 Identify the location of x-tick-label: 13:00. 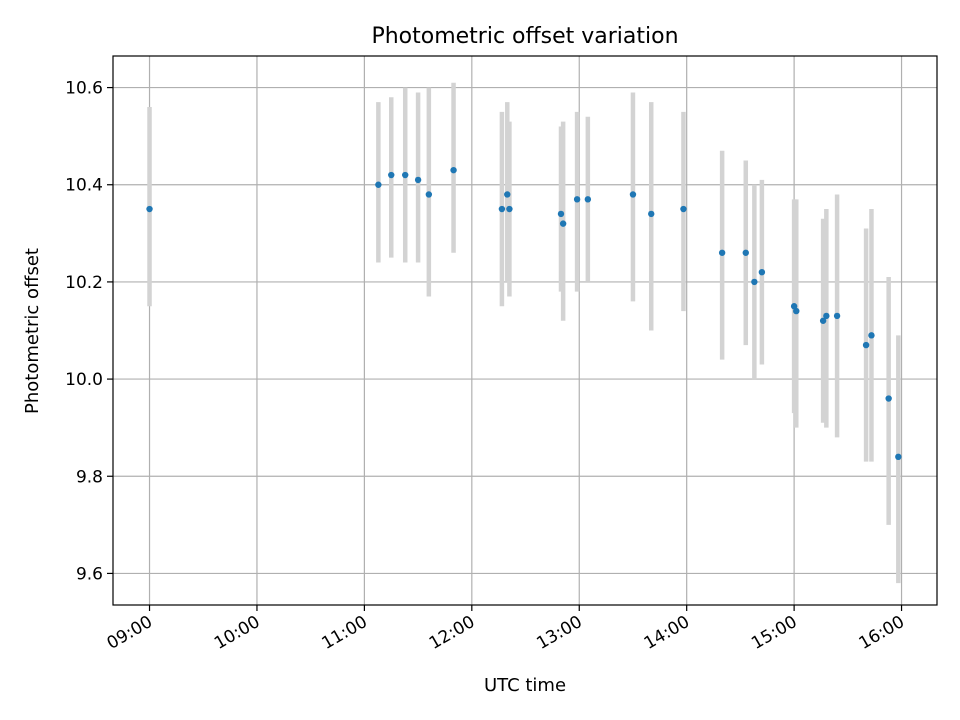
(559, 633).